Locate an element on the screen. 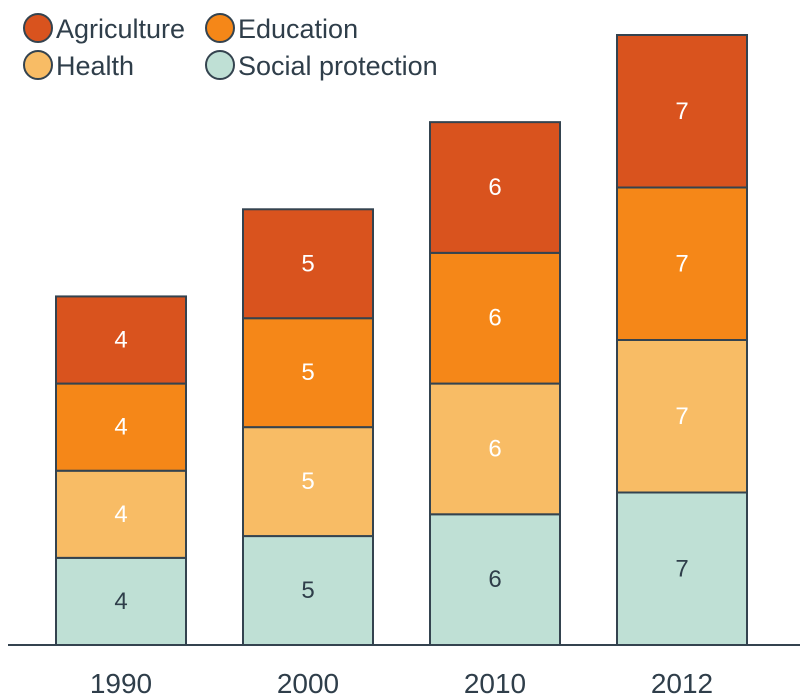  bar-health-1990 is located at coordinates (121, 514).